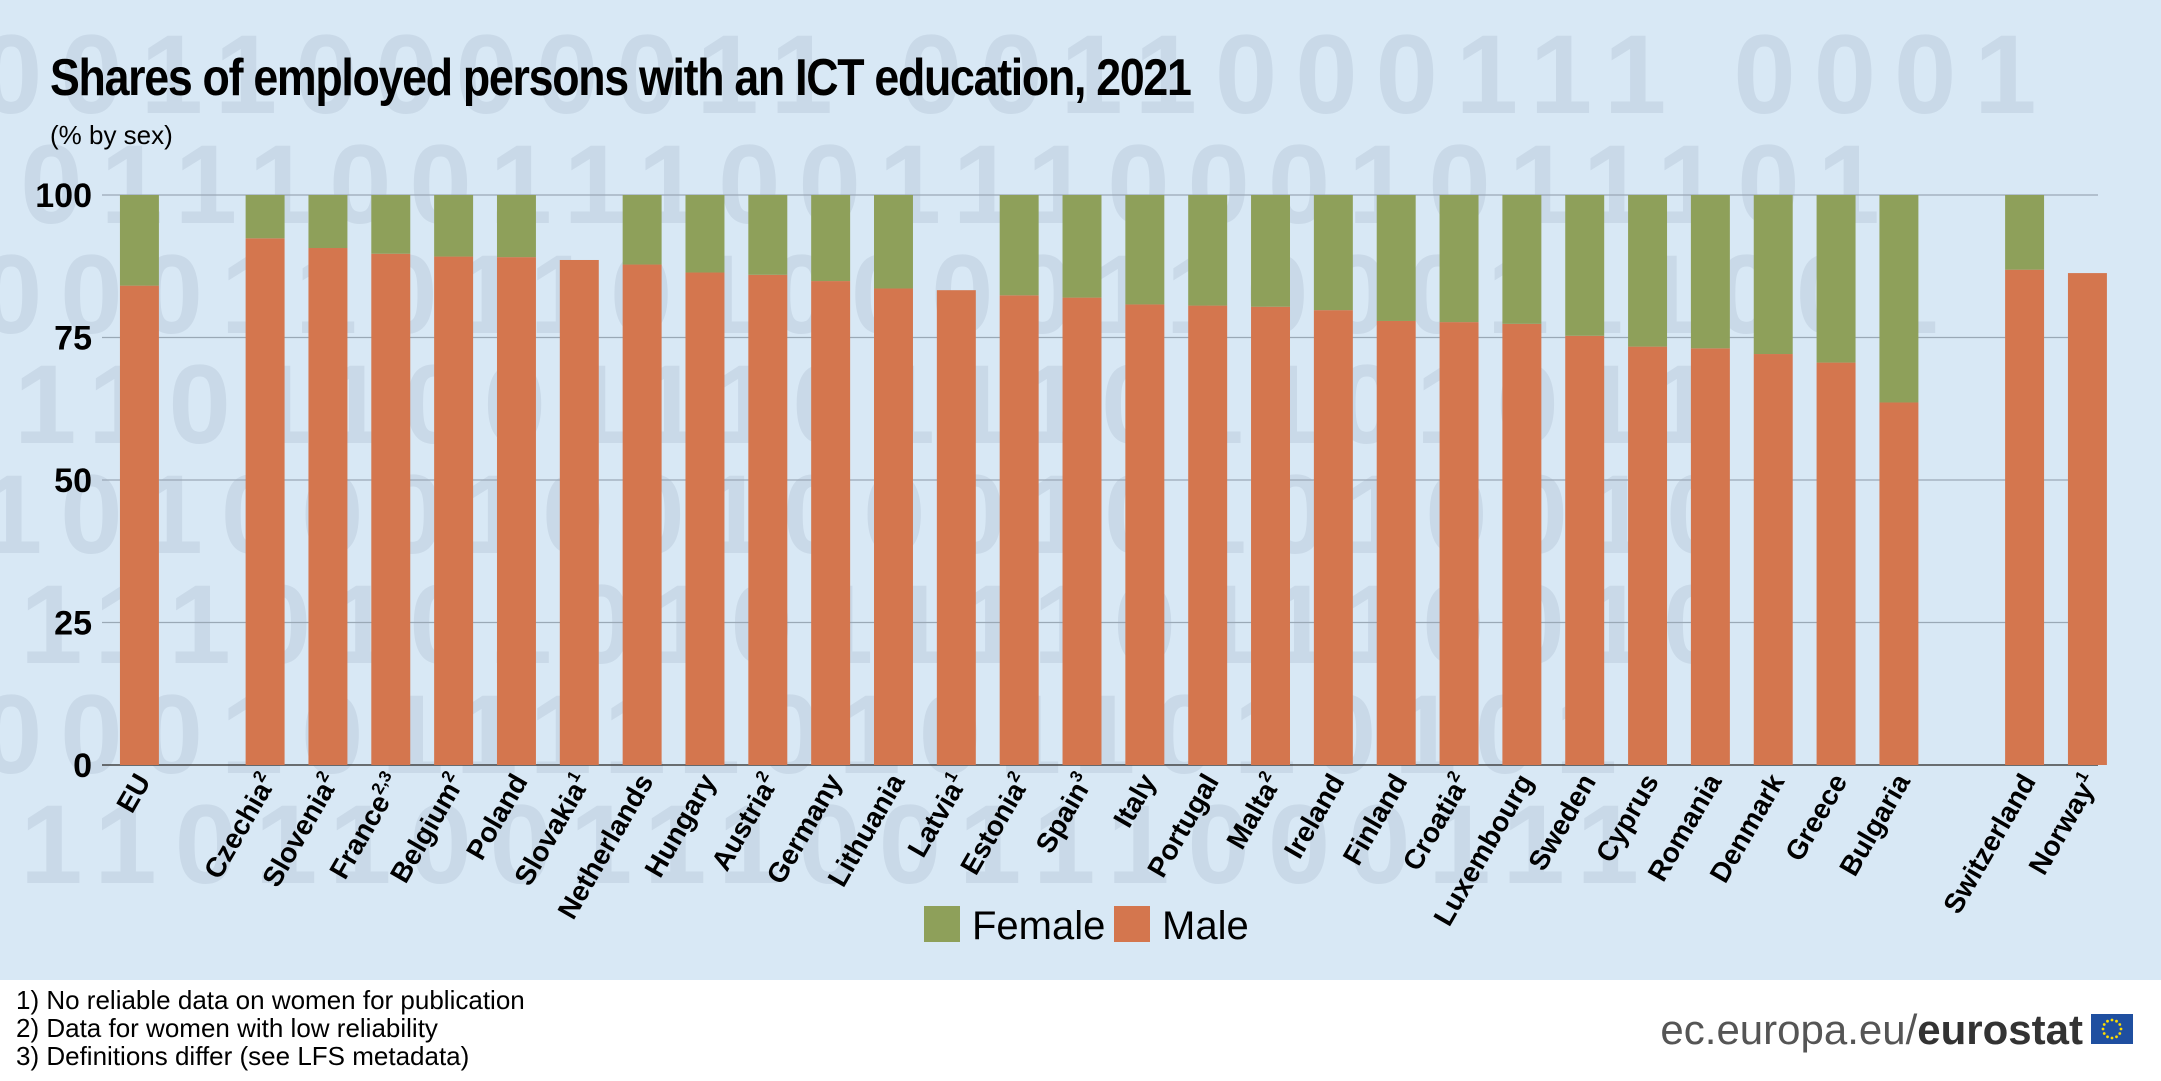  Describe the element at coordinates (1082, 531) in the screenshot. I see `bar-male-spain` at that location.